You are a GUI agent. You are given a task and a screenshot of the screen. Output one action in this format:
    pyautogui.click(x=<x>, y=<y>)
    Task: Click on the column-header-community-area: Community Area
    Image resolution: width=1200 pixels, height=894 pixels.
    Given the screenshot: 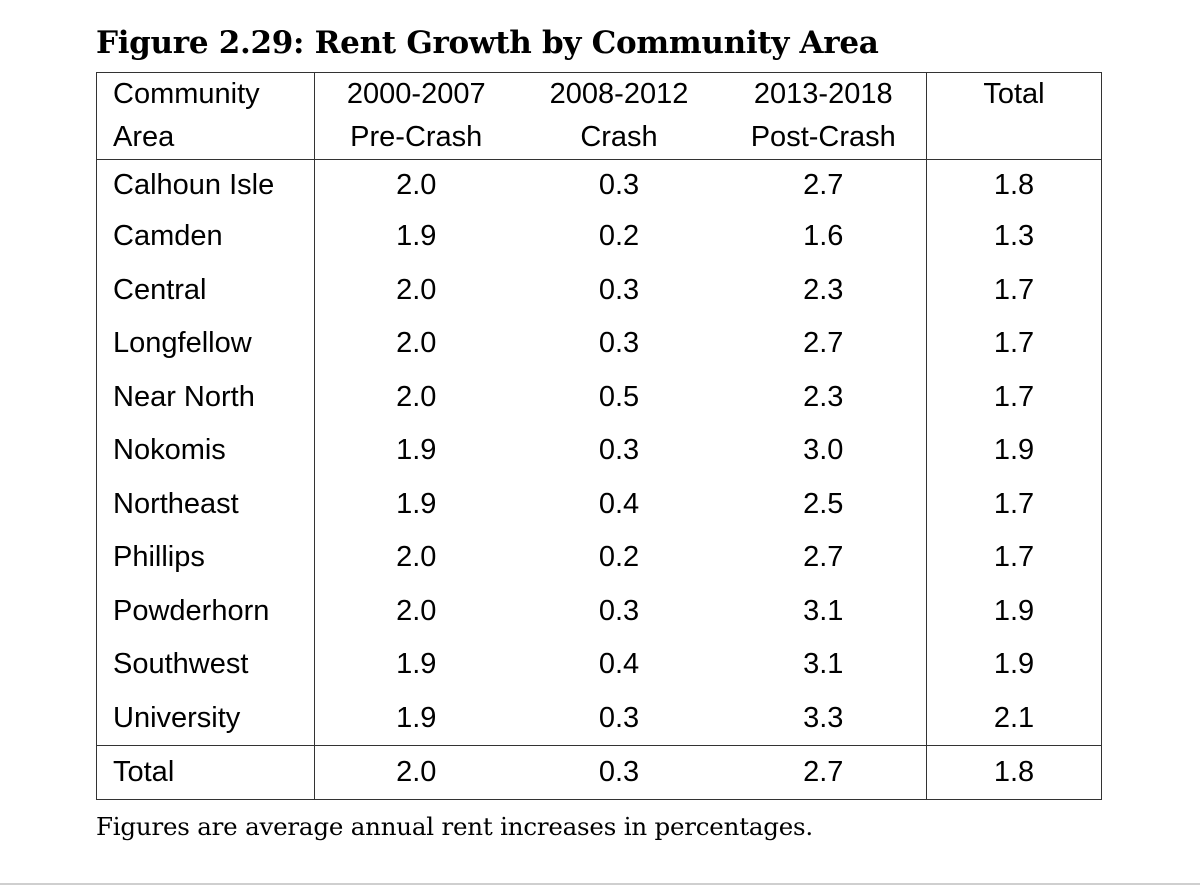 What is the action you would take?
    pyautogui.click(x=205, y=116)
    